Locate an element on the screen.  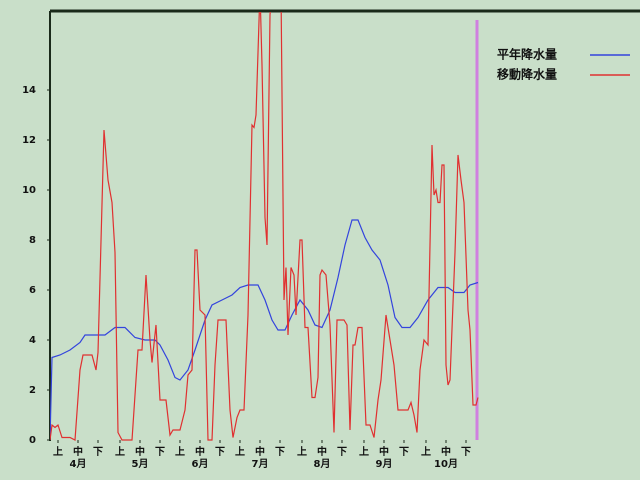
month-label: 10月 is located at coordinates (446, 464).